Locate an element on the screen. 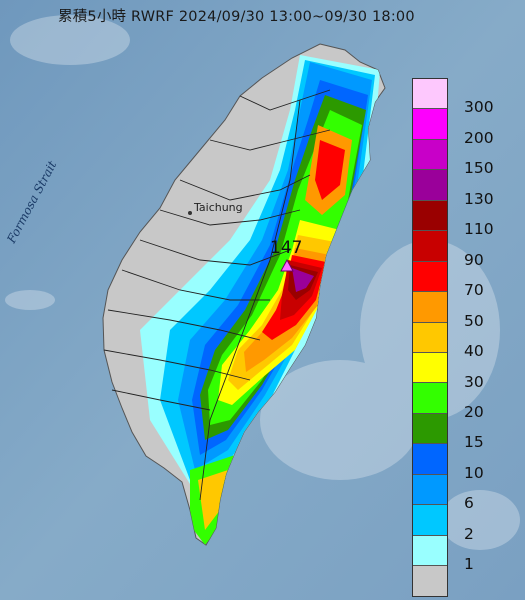  legend-color-bar is located at coordinates (430, 338).